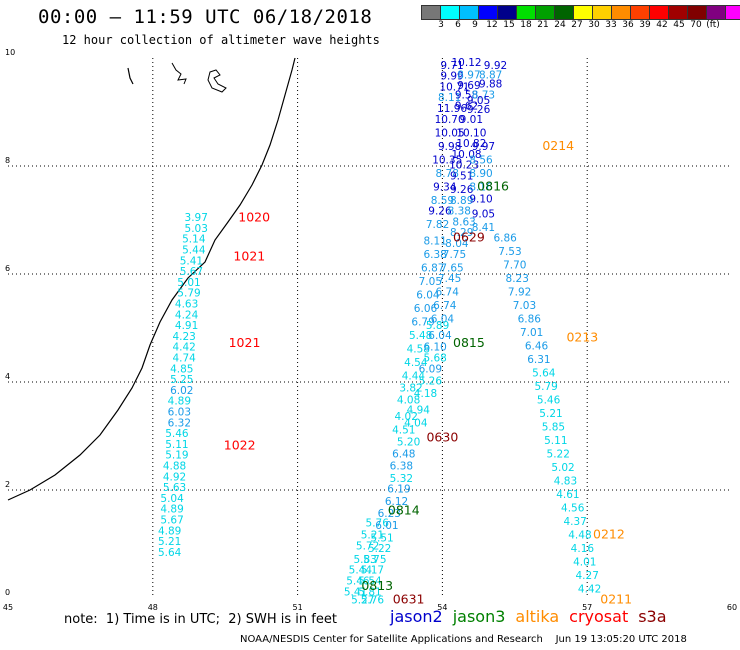  Describe the element at coordinates (451, 66) in the screenshot. I see `wave-height-value: 9.71` at that location.